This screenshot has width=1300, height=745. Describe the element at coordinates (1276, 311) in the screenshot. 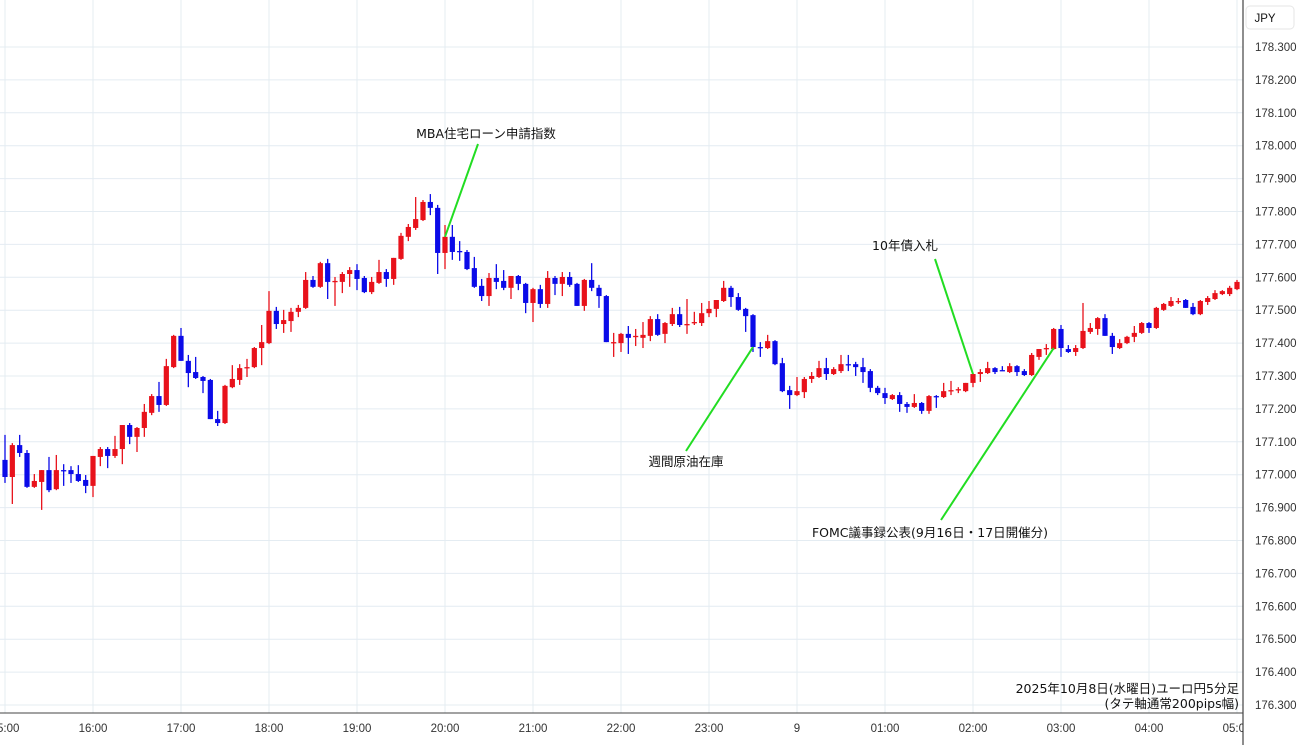

I see `y-tick-label: 177.500` at that location.